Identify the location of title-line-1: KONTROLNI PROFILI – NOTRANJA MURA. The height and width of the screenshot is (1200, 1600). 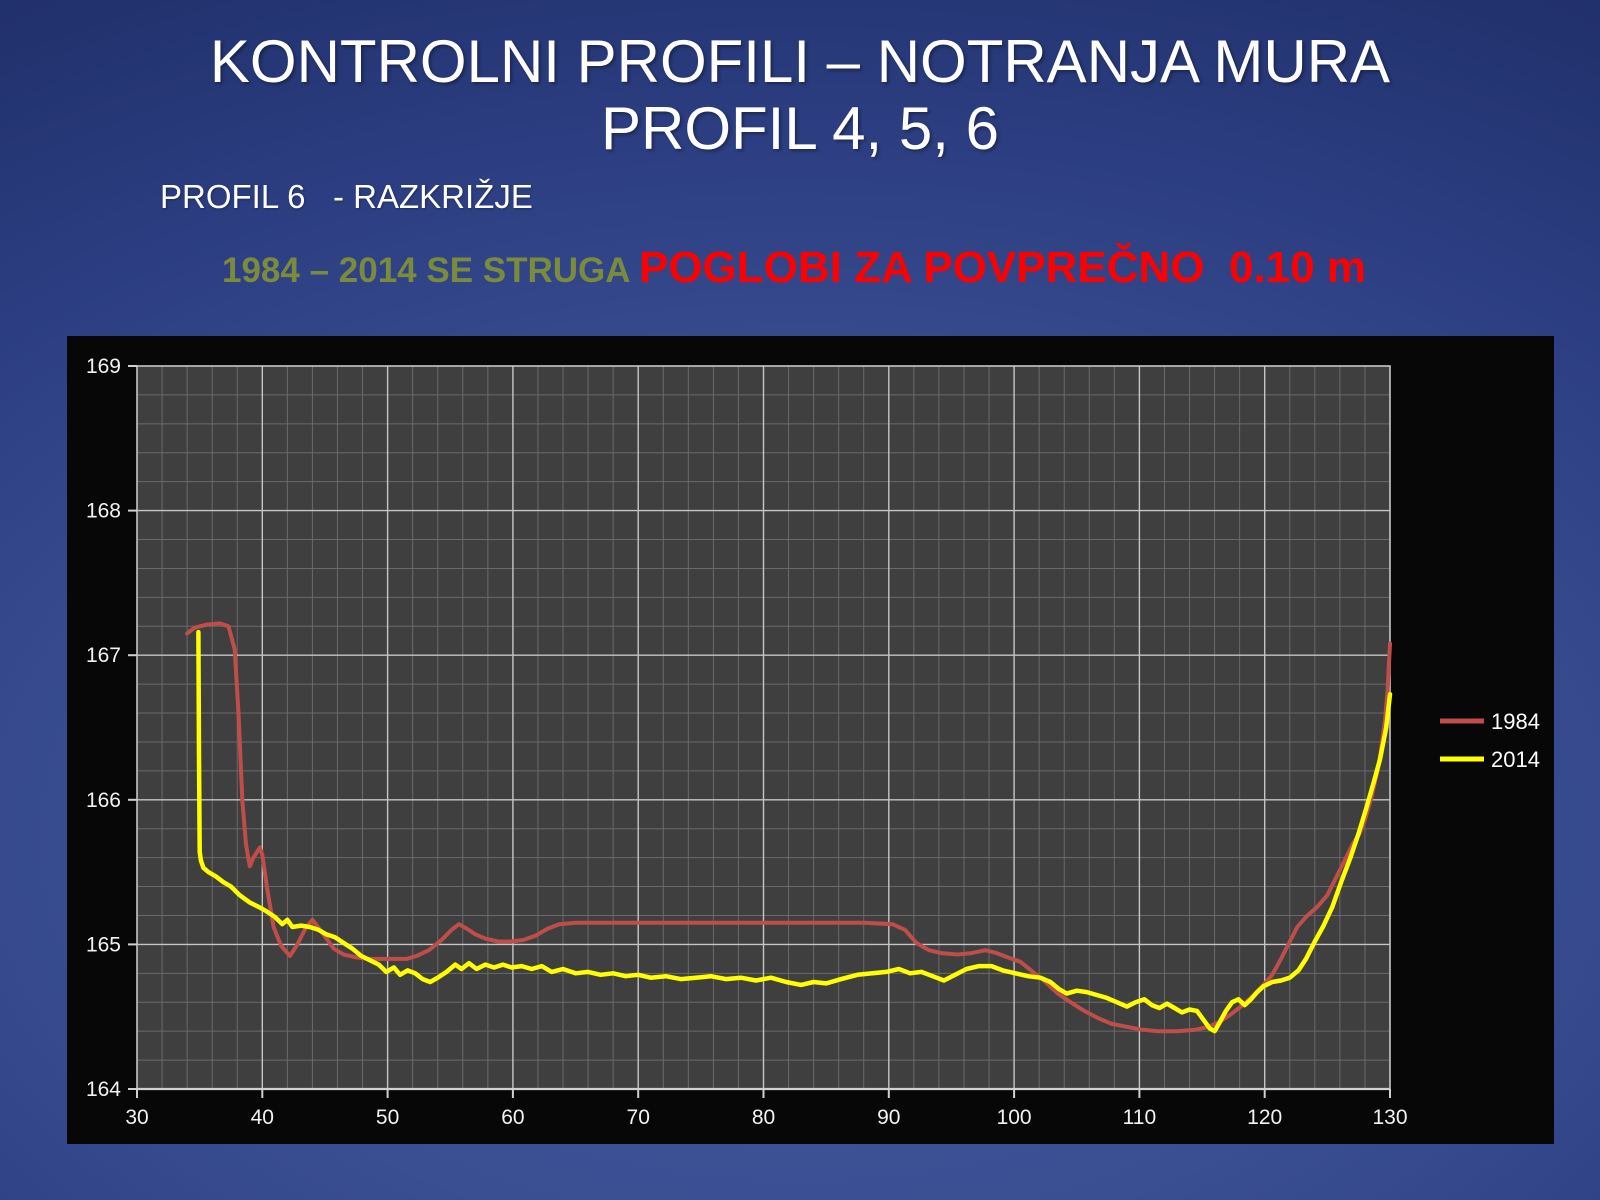
(800, 61).